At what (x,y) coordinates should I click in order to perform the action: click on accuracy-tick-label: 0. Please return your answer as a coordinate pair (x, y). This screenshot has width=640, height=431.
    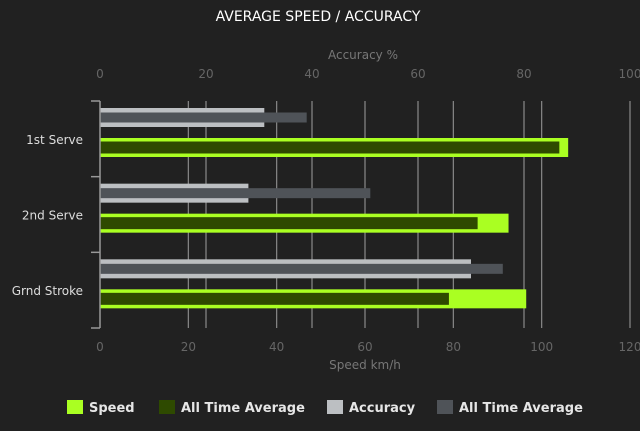
    Looking at the image, I should click on (100, 74).